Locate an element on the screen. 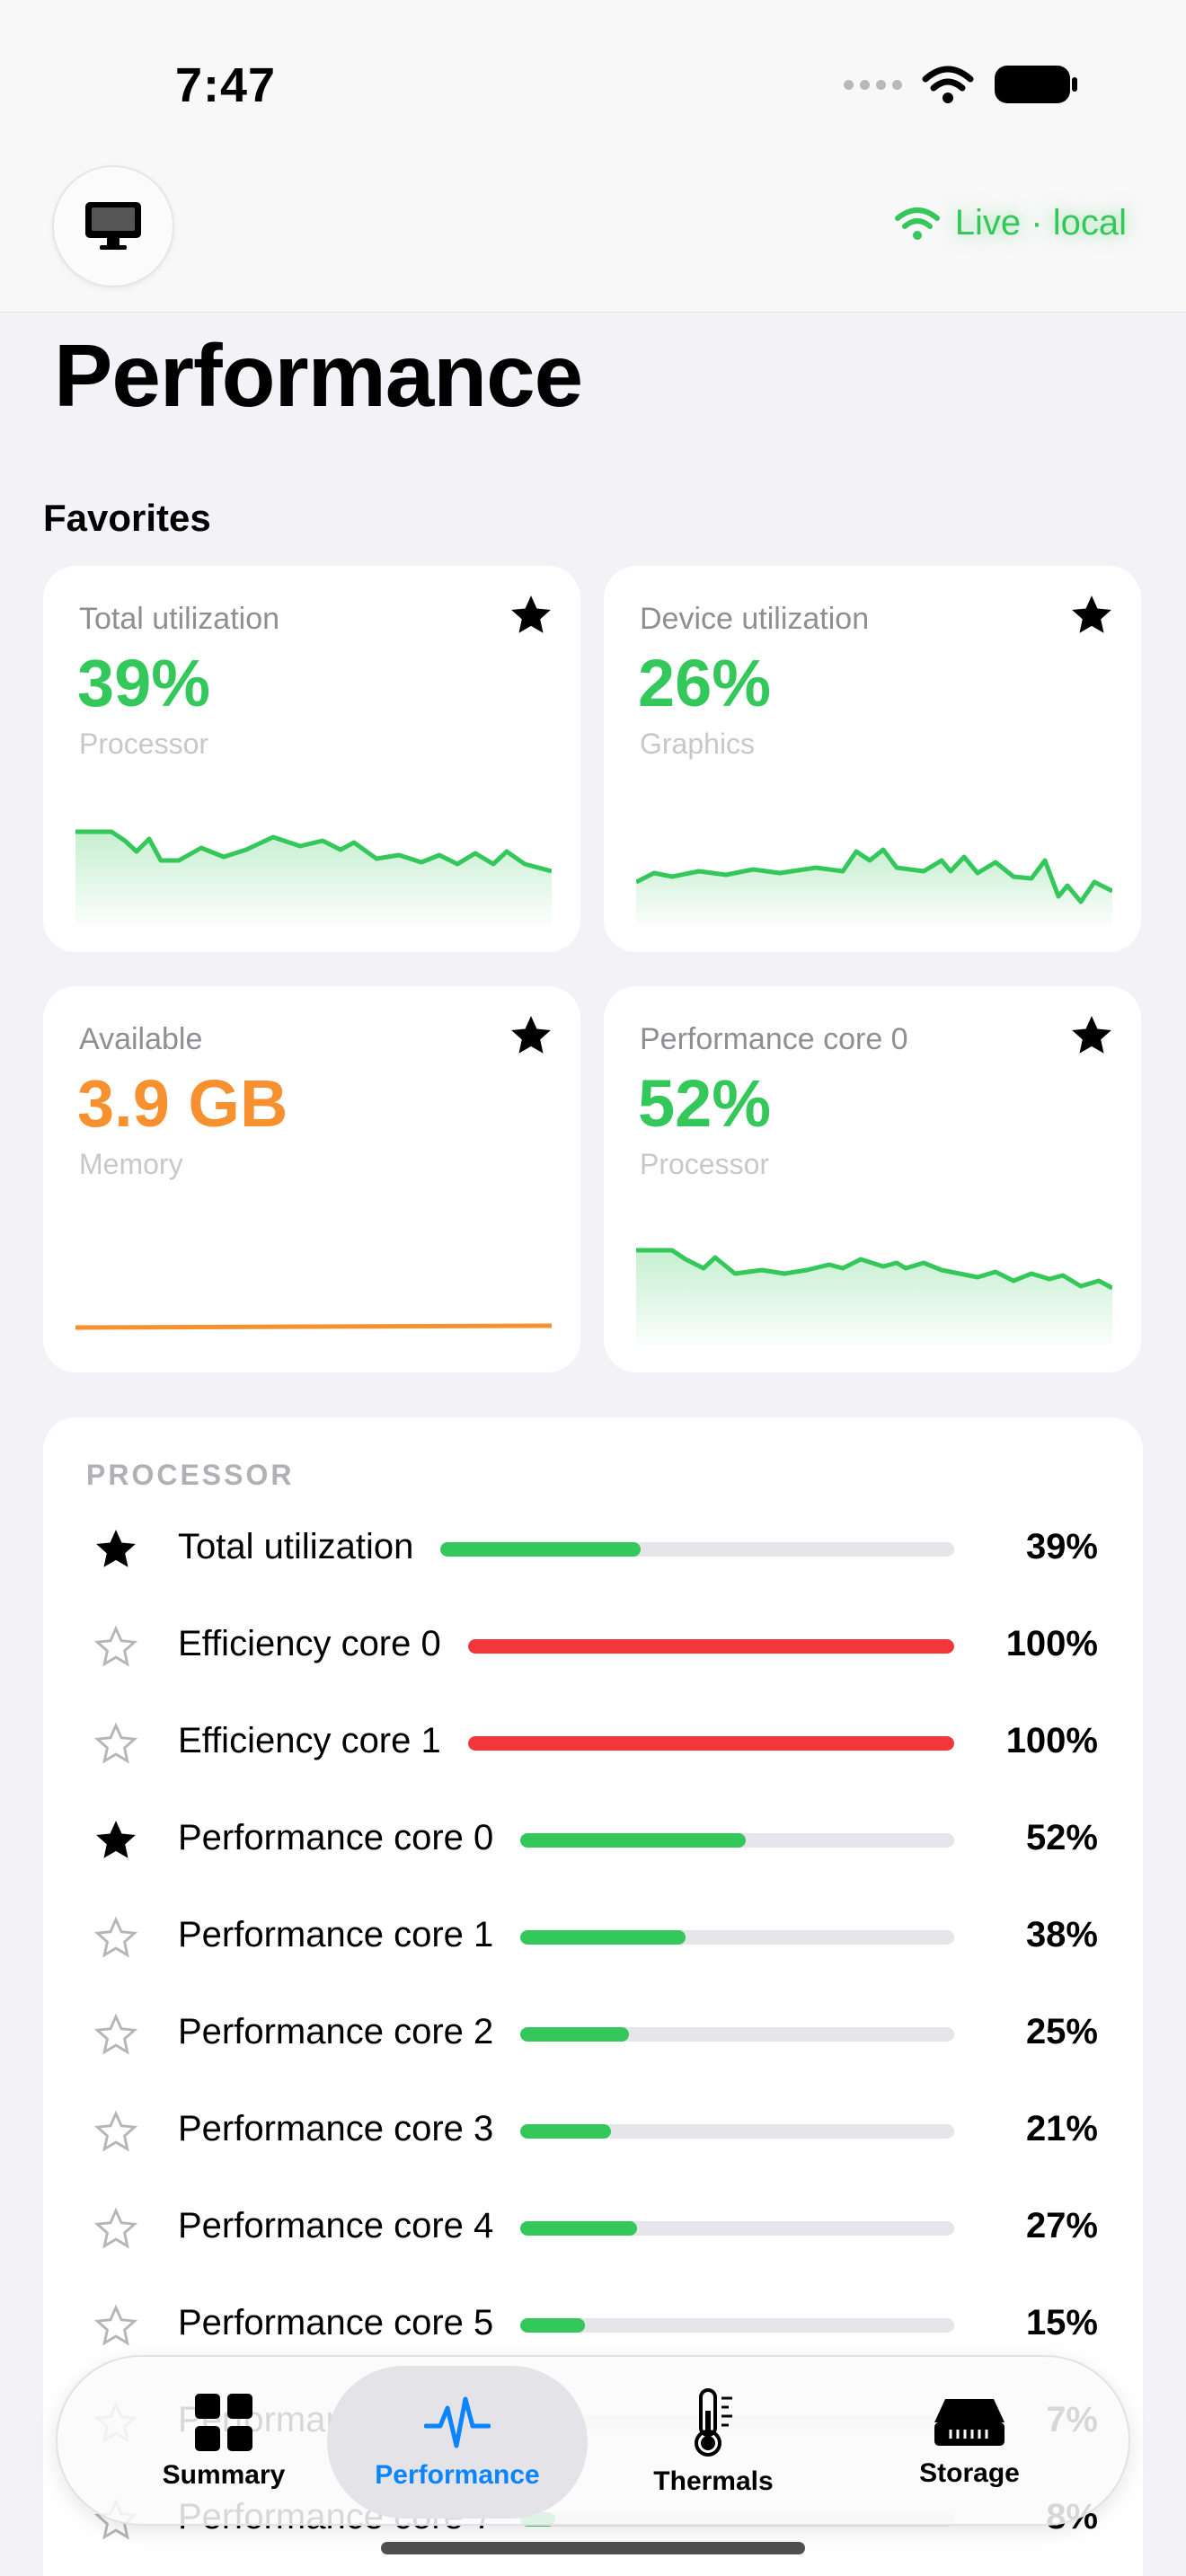 The width and height of the screenshot is (1186, 2576). core-percent: 27% is located at coordinates (1061, 2225).